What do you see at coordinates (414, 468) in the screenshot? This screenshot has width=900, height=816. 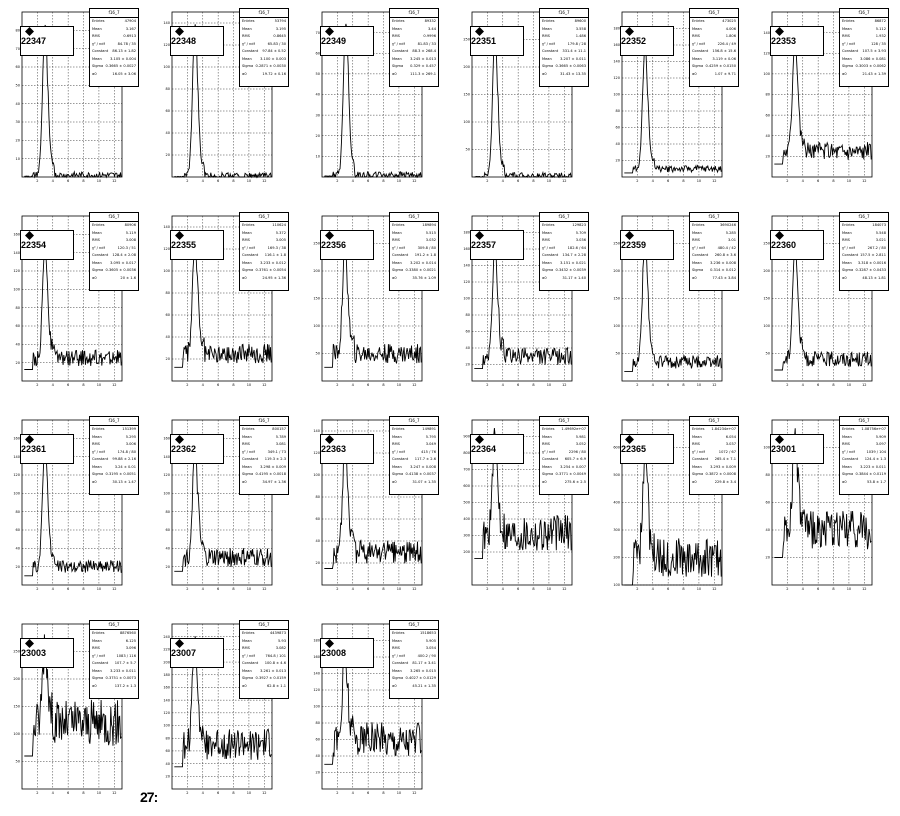 I see `stats-row: Mean 3.247 ± 0.008` at bounding box center [414, 468].